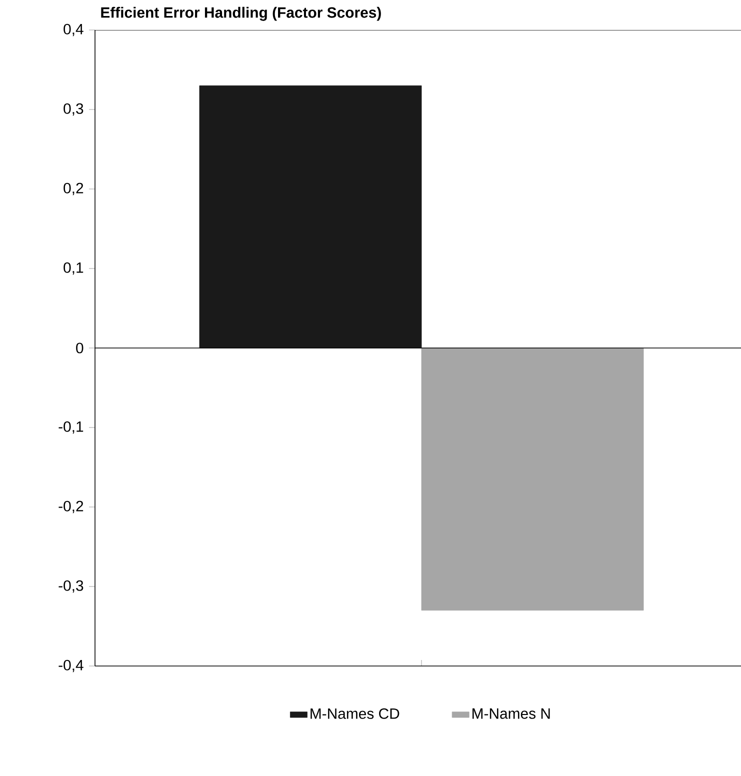 The image size is (741, 776). I want to click on y-tick-label: -0,1, so click(71, 427).